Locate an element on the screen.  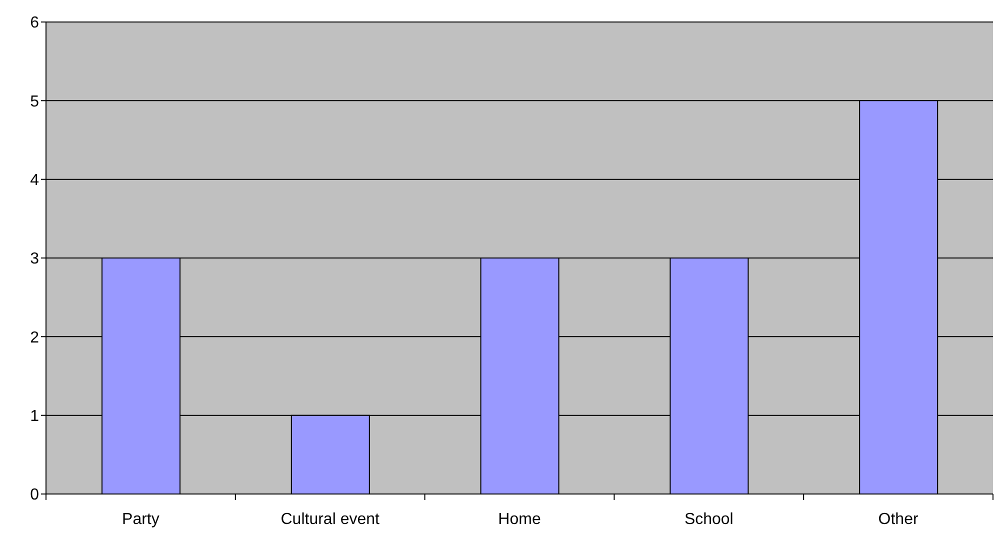
x-tick-label: Cultural event is located at coordinates (330, 519).